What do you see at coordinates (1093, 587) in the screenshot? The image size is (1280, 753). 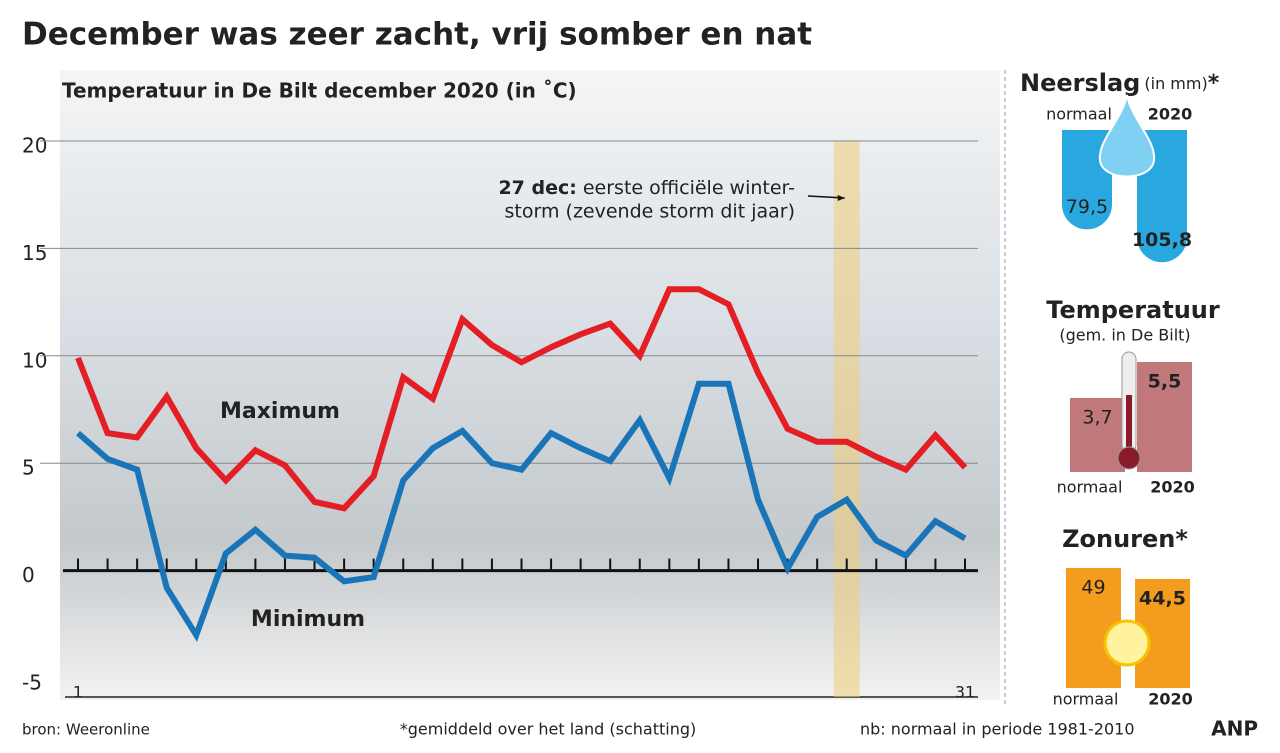 I see `value-label: 49` at bounding box center [1093, 587].